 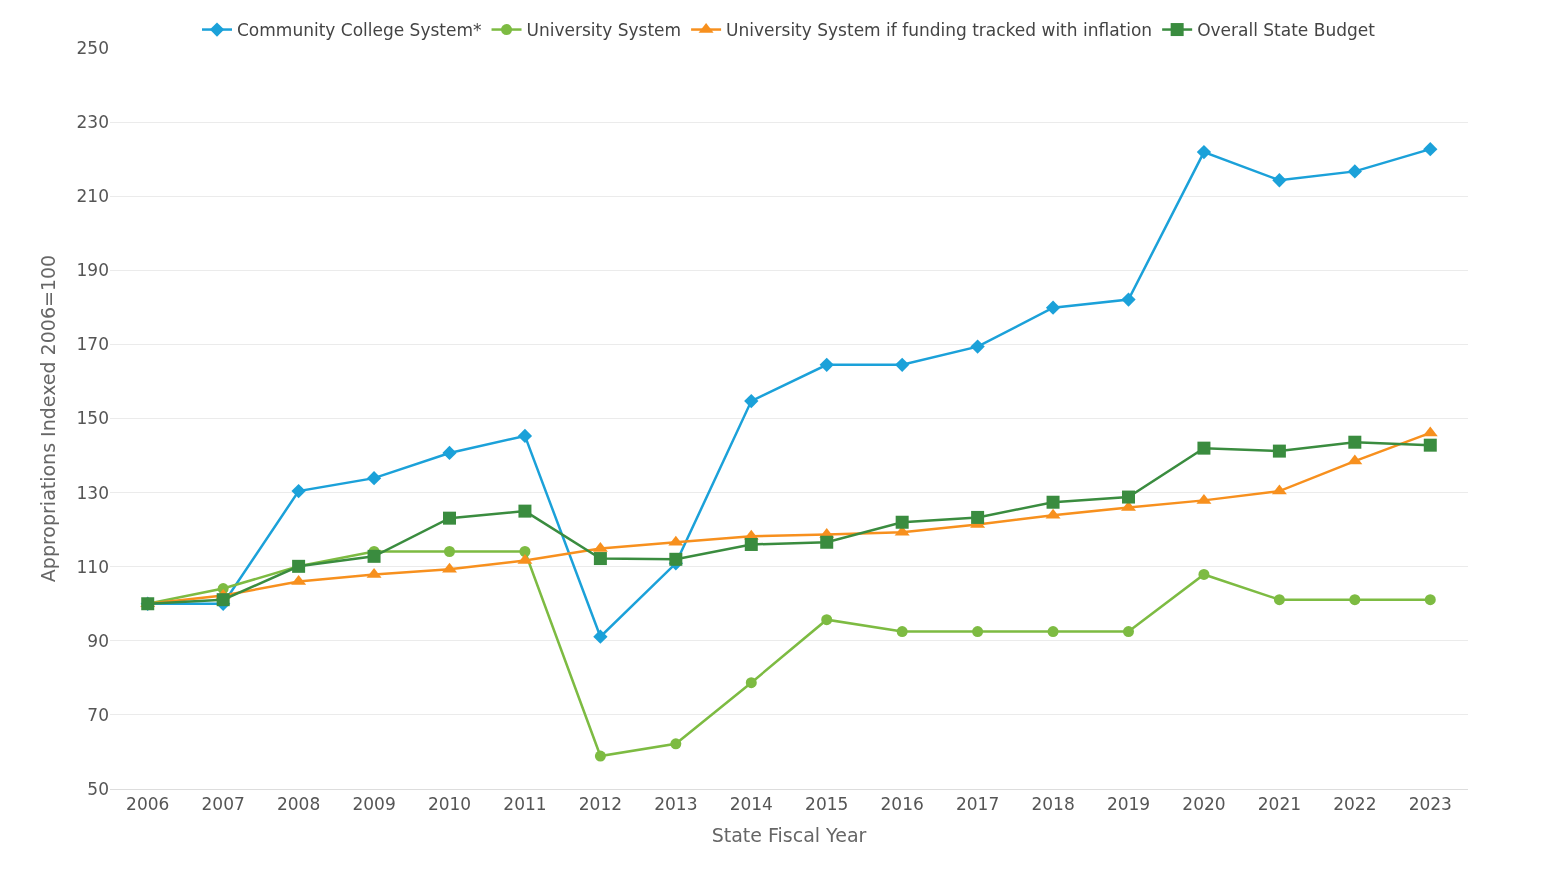 What do you see at coordinates (1286, 30) in the screenshot?
I see `legend-label: Overall State Budget` at bounding box center [1286, 30].